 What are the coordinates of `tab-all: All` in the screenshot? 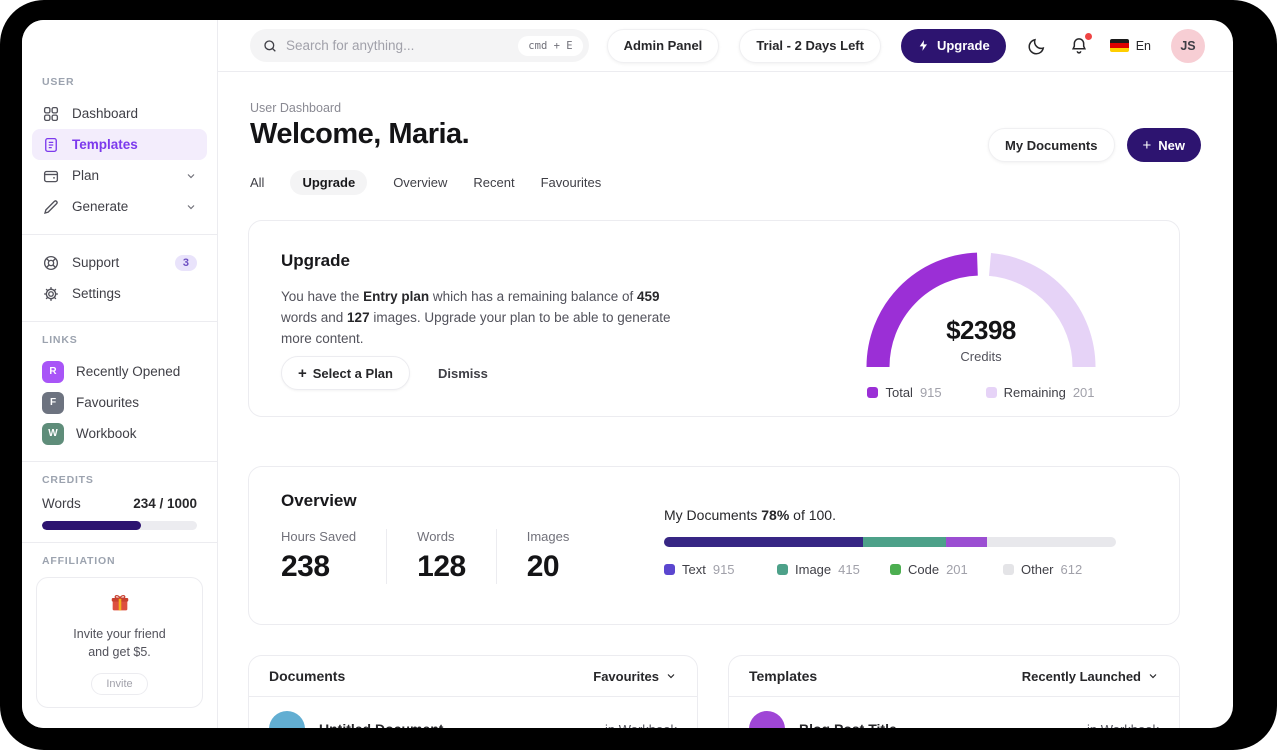 It's located at (257, 182).